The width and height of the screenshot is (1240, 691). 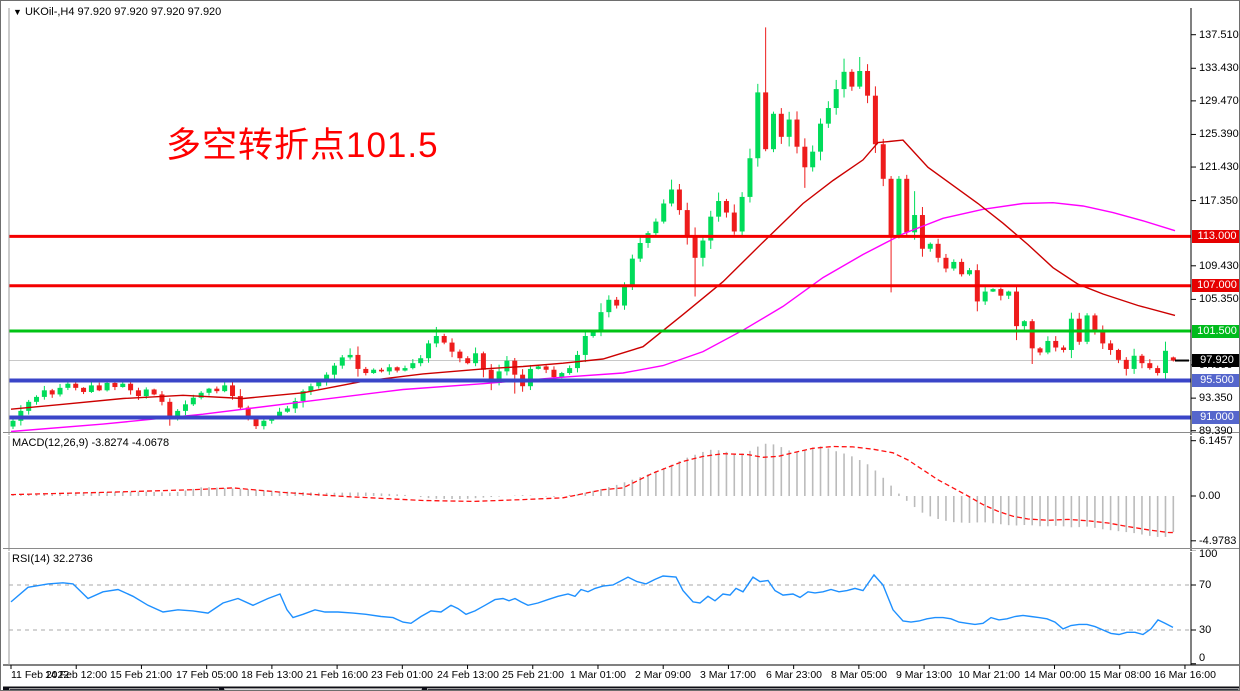 I want to click on panel-separator-macd, so click(x=621, y=434).